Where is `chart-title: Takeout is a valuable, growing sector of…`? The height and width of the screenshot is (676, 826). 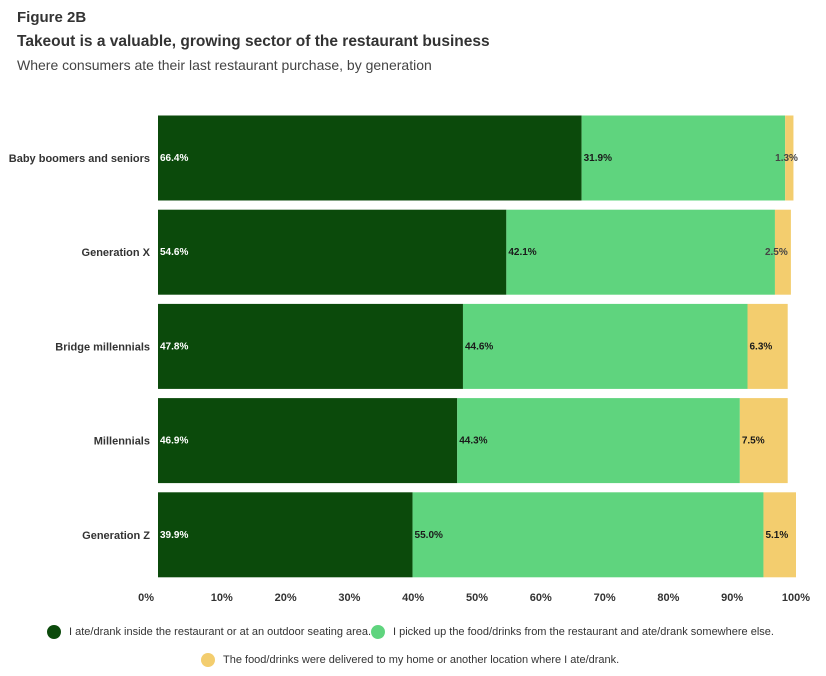
chart-title: Takeout is a valuable, growing sector of… is located at coordinates (253, 41).